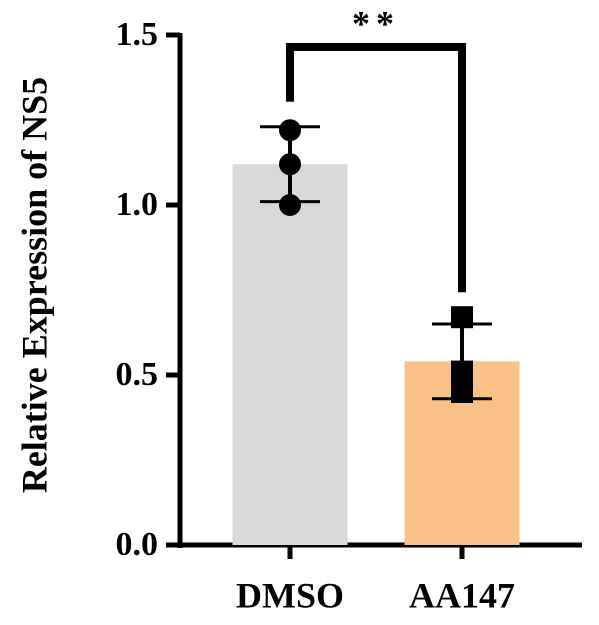 Image resolution: width=599 pixels, height=625 pixels. What do you see at coordinates (137, 544) in the screenshot?
I see `y-tick-label: 0.0` at bounding box center [137, 544].